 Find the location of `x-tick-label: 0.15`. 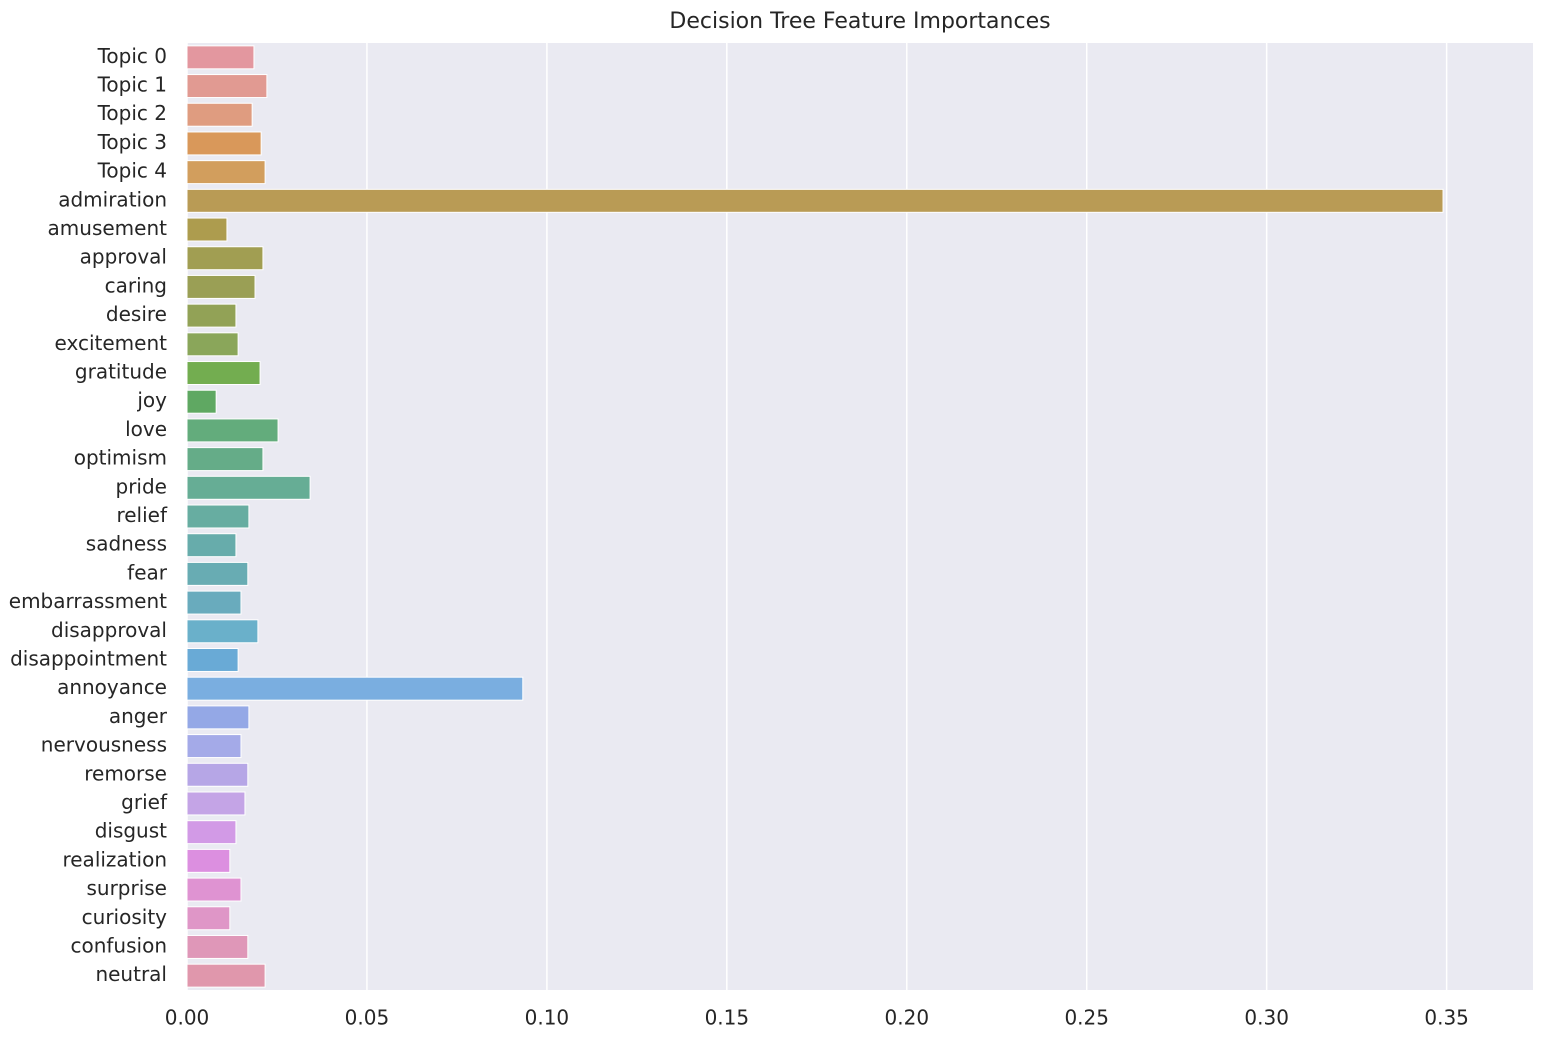

x-tick-label: 0.15 is located at coordinates (727, 1018).